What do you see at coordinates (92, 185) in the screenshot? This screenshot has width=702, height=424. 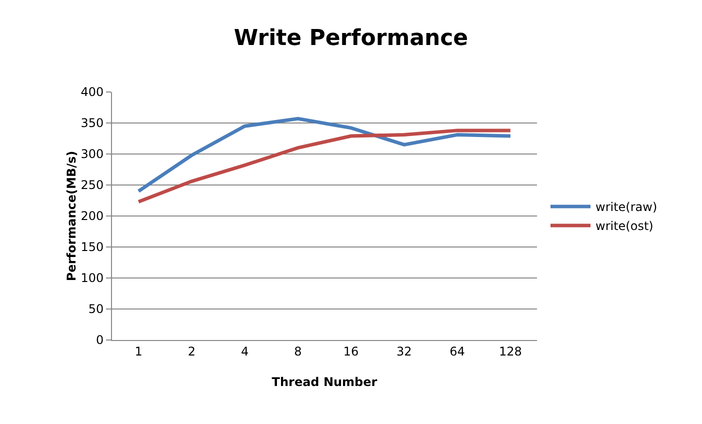 I see `y-tick-label: 250` at bounding box center [92, 185].